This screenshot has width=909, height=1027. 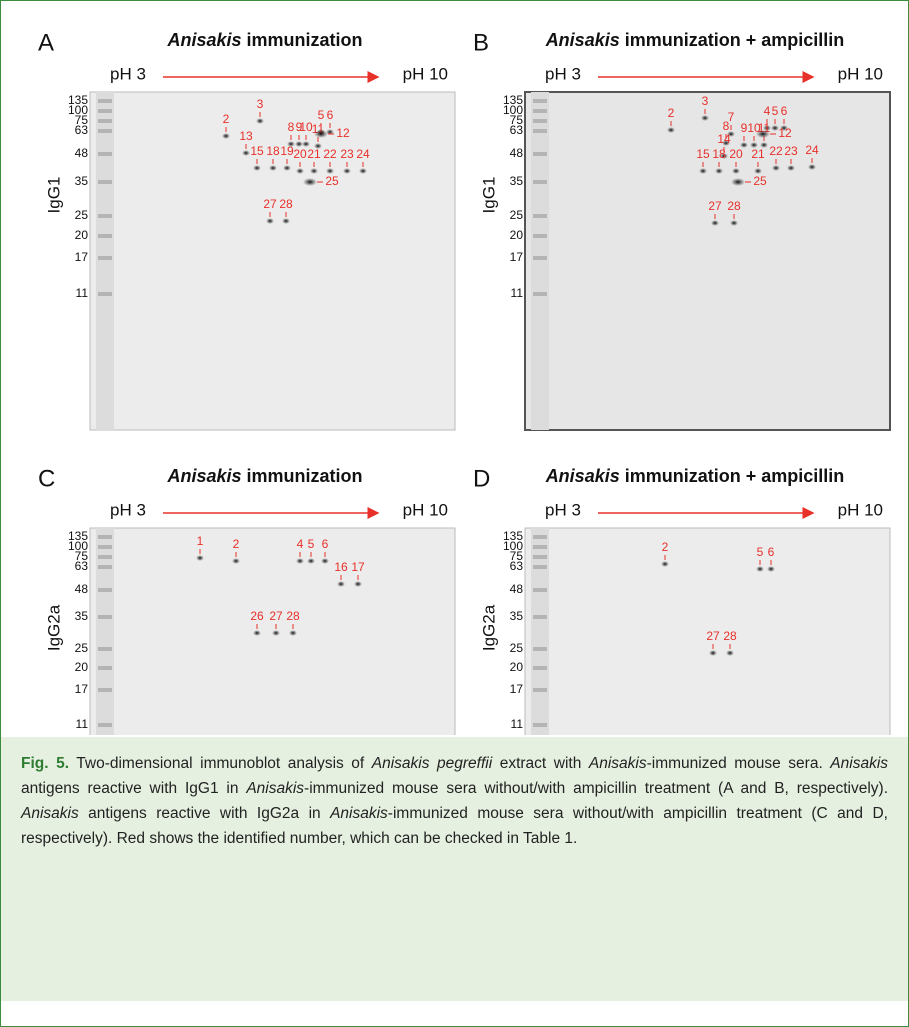 I want to click on marker-label: 75, so click(x=82, y=556).